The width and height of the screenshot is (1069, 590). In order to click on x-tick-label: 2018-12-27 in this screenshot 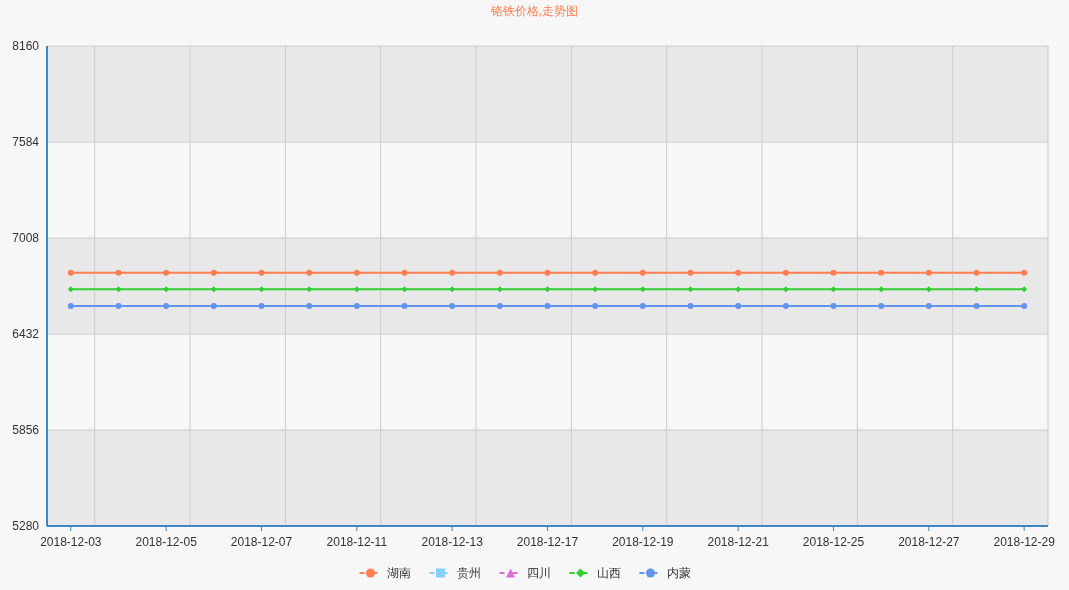, I will do `click(929, 542)`.